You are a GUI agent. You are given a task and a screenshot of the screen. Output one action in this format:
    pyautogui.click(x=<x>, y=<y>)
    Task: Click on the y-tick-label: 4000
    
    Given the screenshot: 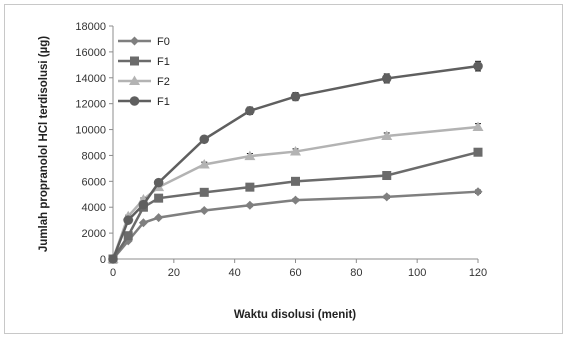 What is the action you would take?
    pyautogui.click(x=94, y=208)
    